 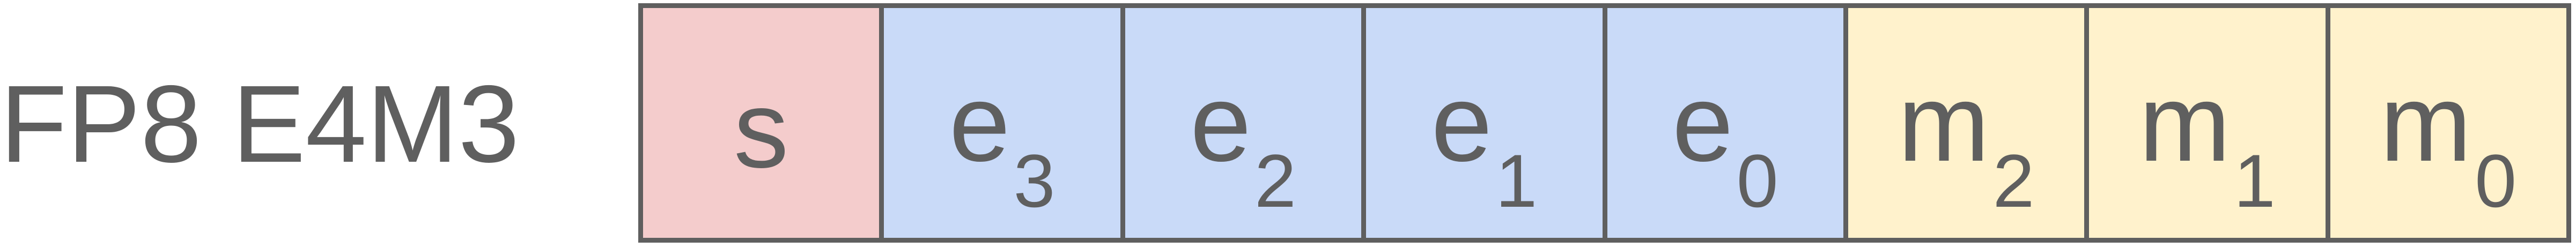 What do you see at coordinates (1034, 181) in the screenshot?
I see `bit-symbol-subscript: 3` at bounding box center [1034, 181].